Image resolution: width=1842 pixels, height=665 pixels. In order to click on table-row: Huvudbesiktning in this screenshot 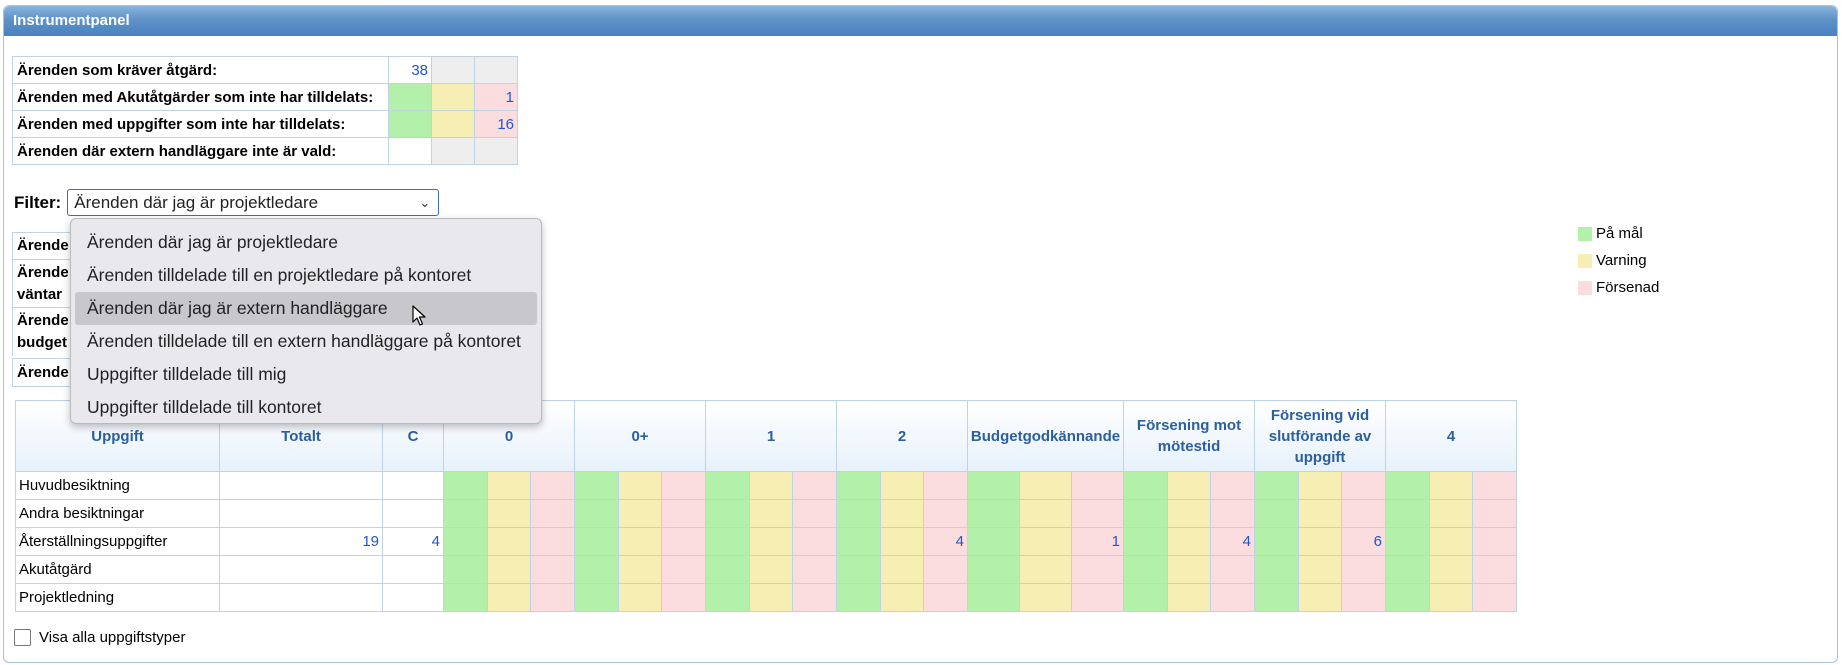, I will do `click(766, 485)`.